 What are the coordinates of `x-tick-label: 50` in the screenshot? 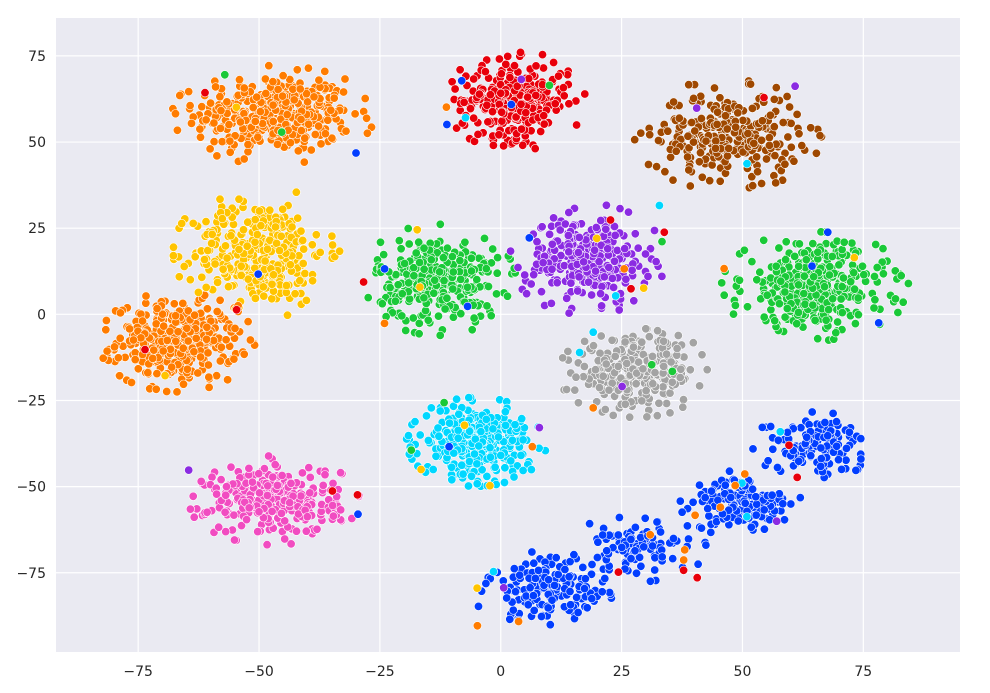 It's located at (743, 672).